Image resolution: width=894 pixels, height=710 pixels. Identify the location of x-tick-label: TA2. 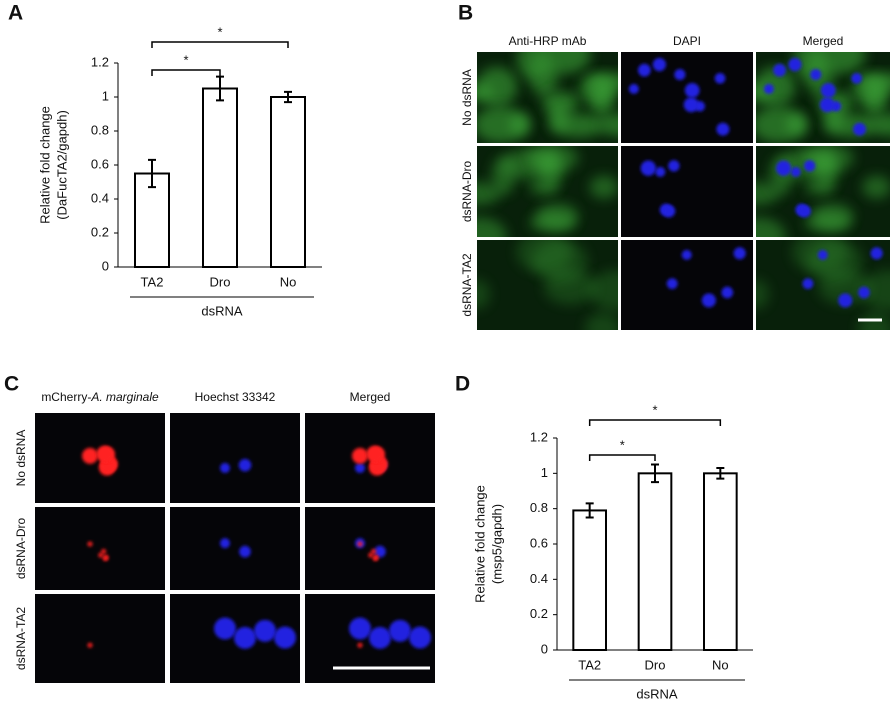
(152, 281).